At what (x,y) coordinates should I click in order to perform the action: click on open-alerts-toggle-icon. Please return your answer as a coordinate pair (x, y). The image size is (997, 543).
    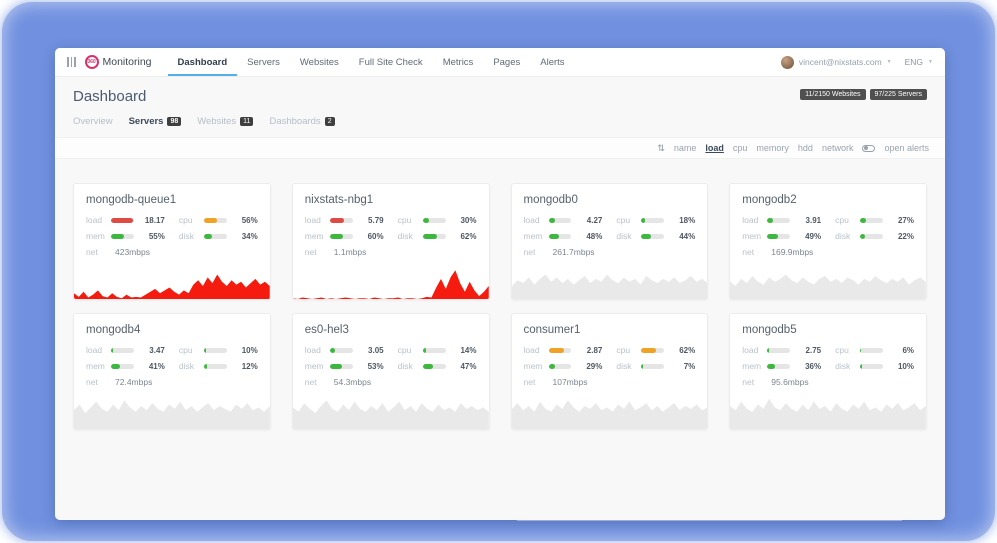
    Looking at the image, I should click on (869, 148).